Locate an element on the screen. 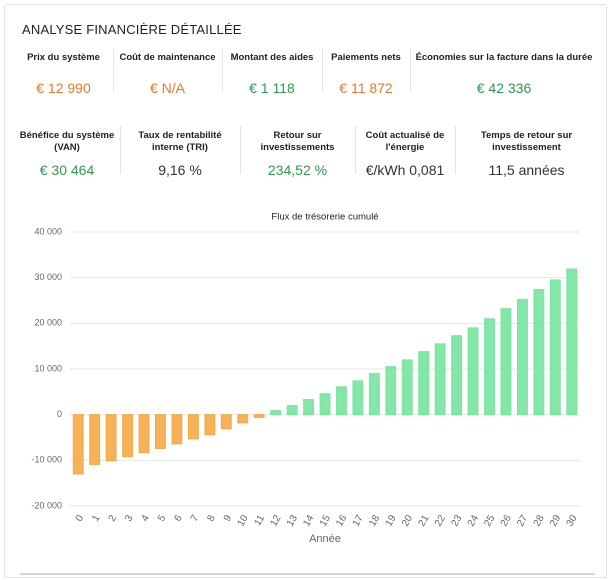 This screenshot has width=613, height=580. x-tick-label: 28 is located at coordinates (539, 521).